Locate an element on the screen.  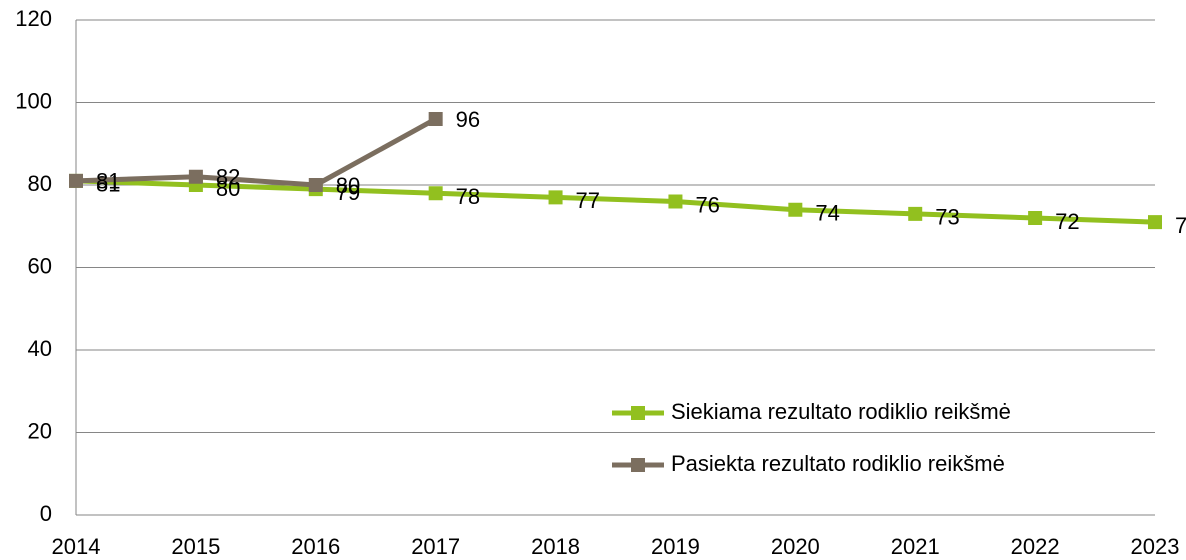
x-tick-label: 2014 is located at coordinates (76, 546).